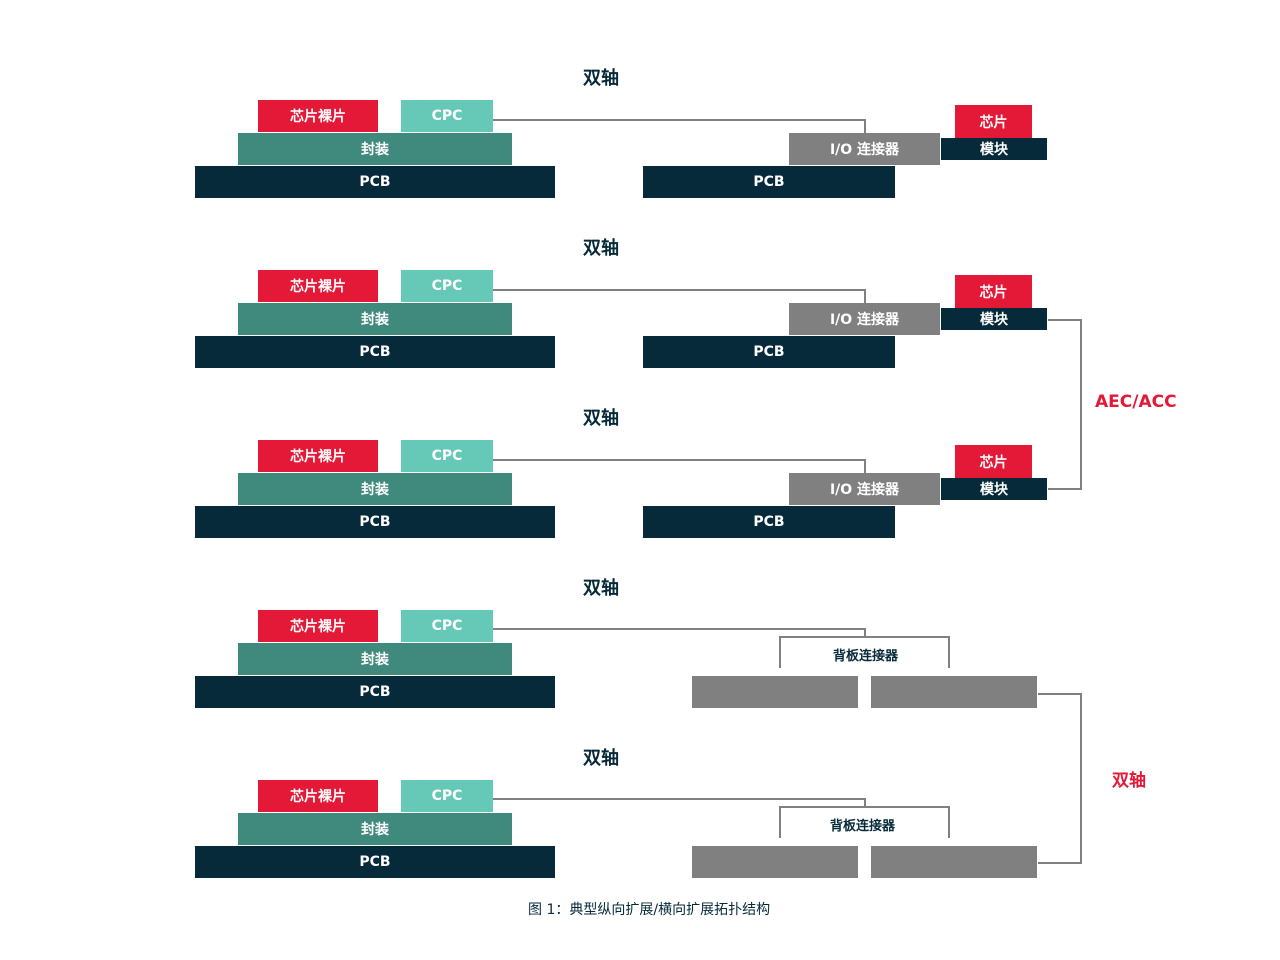 This screenshot has height=960, width=1280. Describe the element at coordinates (649, 910) in the screenshot. I see `figure-caption: 图 1：典型纵向扩展/横向扩展拓扑结构` at that location.